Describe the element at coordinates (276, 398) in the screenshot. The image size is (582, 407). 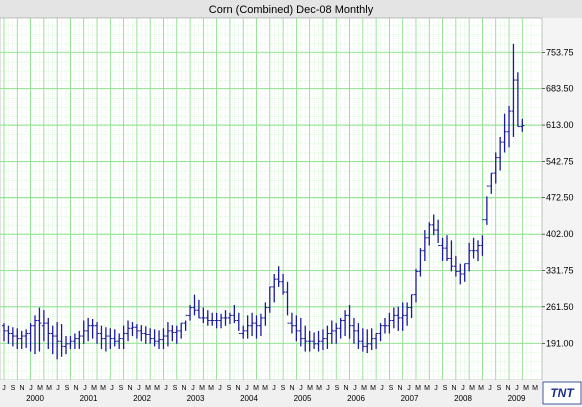
I see `x-axis-years: 2000 2001 2002 2003 2004 2005 2006 2007 2008 2009` at that location.